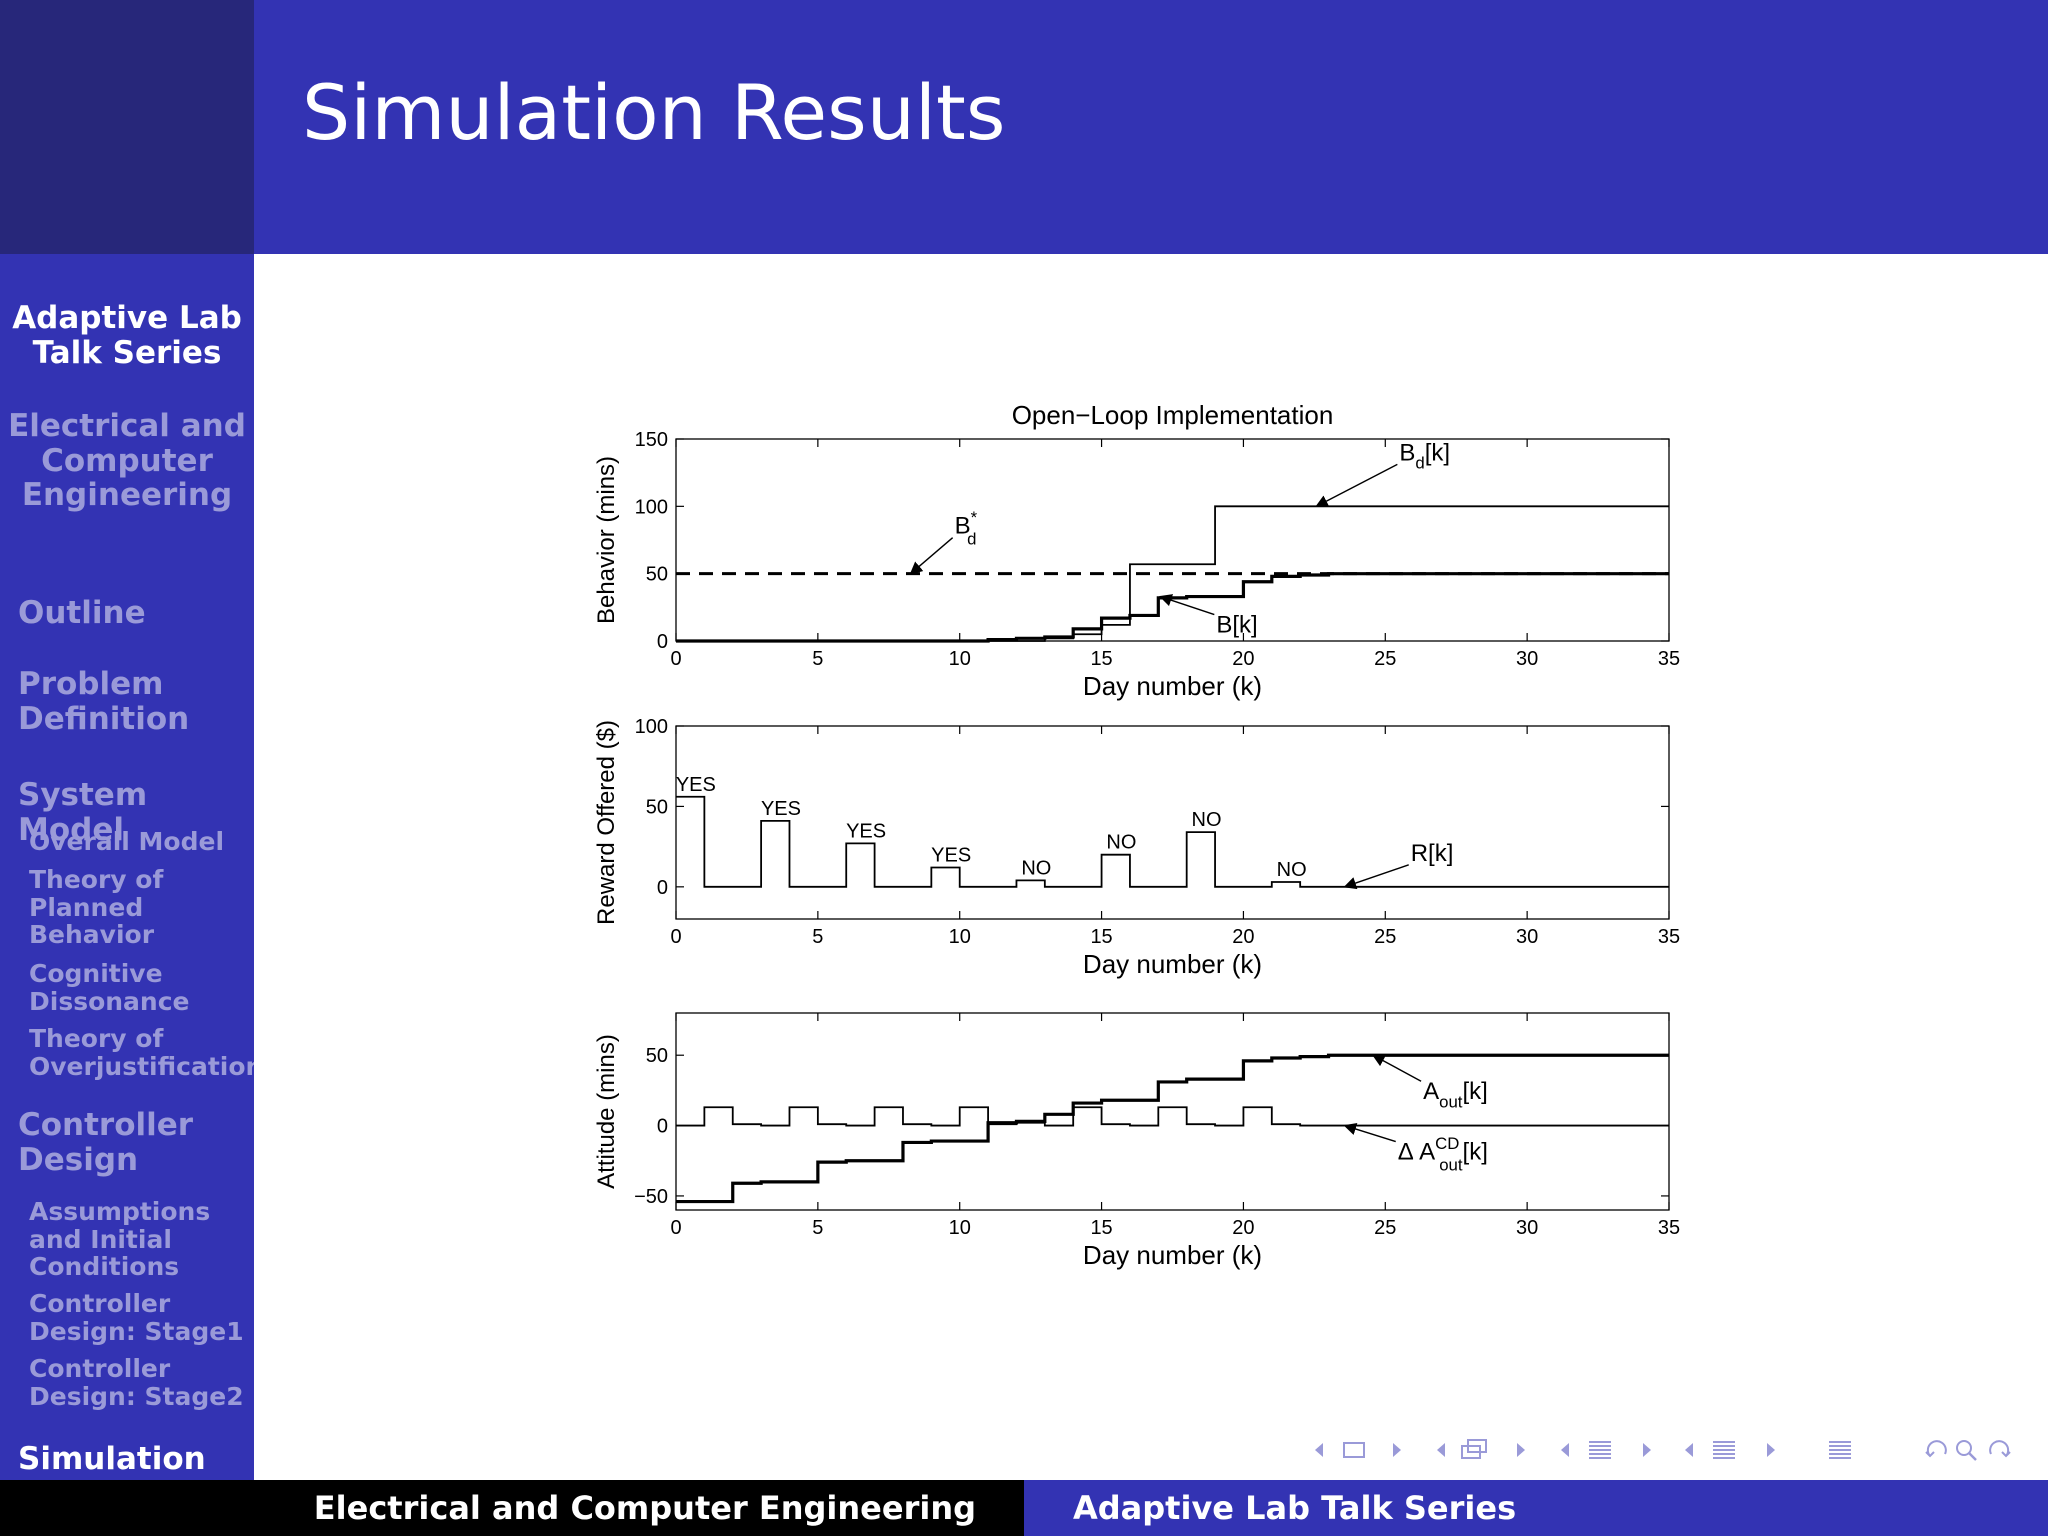 The image size is (2048, 1536). I want to click on back-shape, so click(1936, 1449).